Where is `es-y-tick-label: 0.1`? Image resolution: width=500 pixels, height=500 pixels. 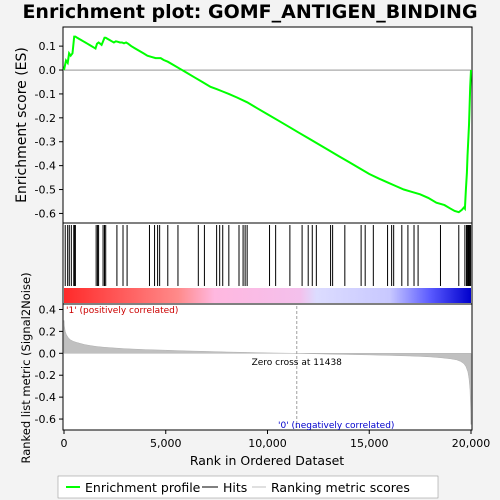 es-y-tick-label: 0.1 is located at coordinates (48, 46).